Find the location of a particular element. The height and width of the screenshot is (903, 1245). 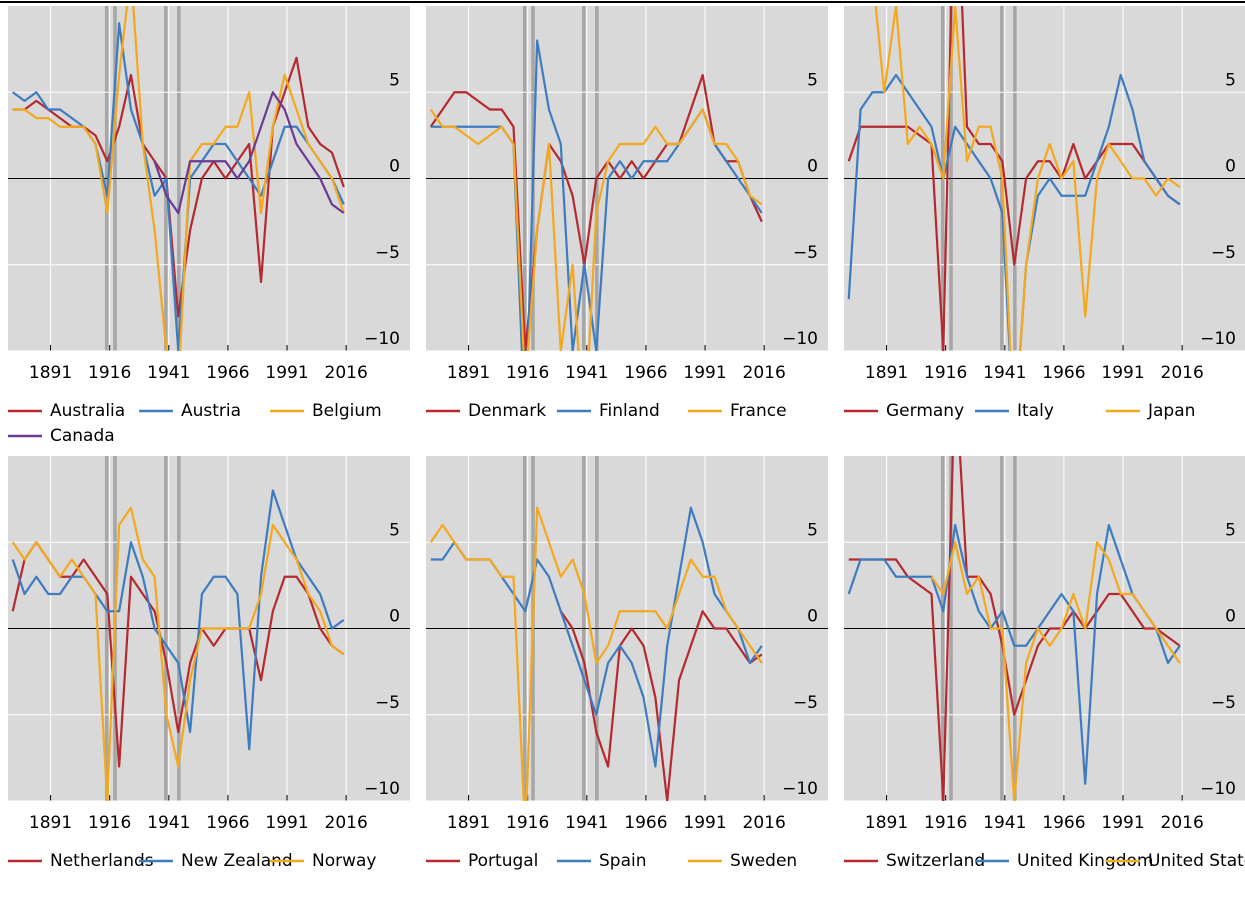

legend-label: United Kingdom is located at coordinates (1085, 861).